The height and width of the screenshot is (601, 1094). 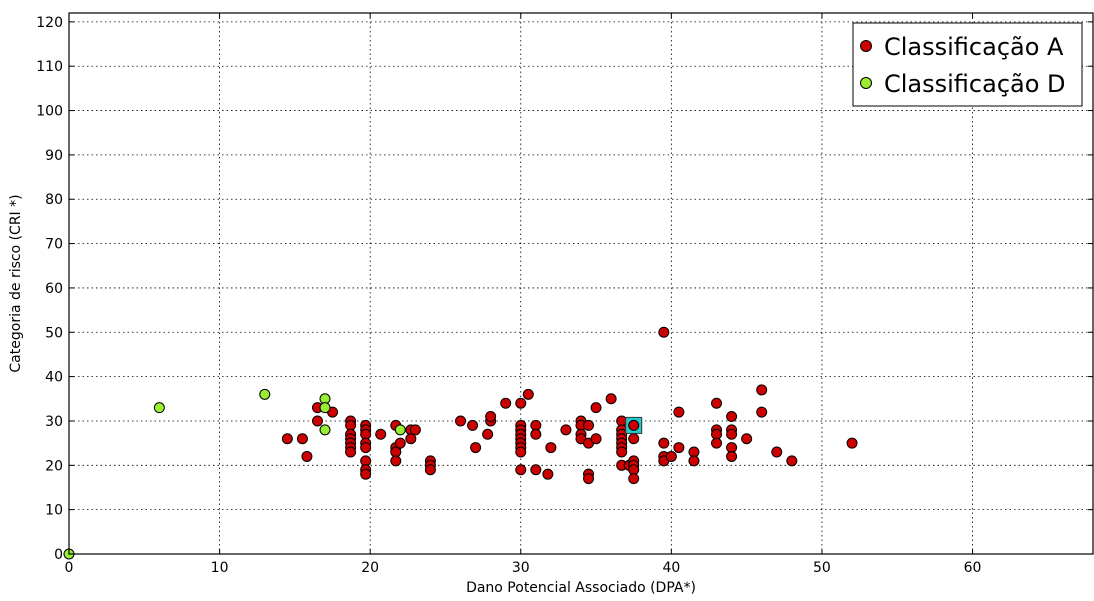 What do you see at coordinates (54, 289) in the screenshot?
I see `y-tick-label: 60` at bounding box center [54, 289].